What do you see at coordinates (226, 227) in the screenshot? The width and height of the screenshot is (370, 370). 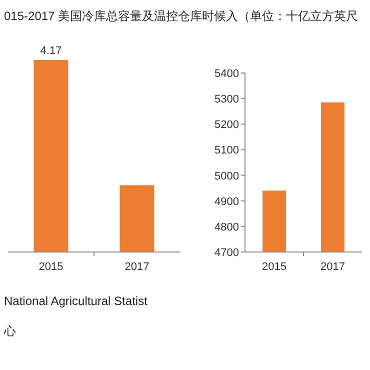 I see `y-tick-label: 4800` at bounding box center [226, 227].